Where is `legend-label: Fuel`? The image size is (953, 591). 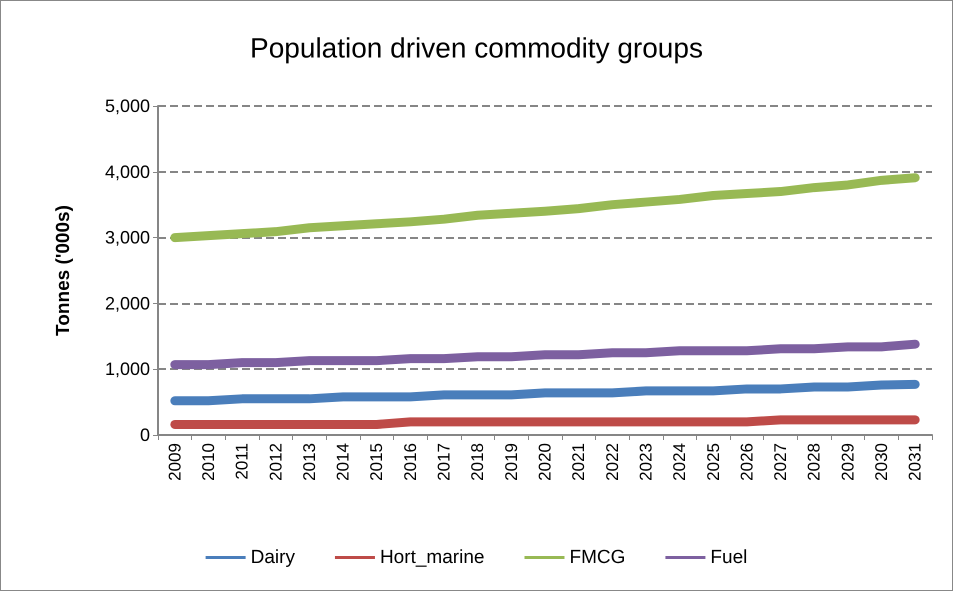 legend-label: Fuel is located at coordinates (729, 557).